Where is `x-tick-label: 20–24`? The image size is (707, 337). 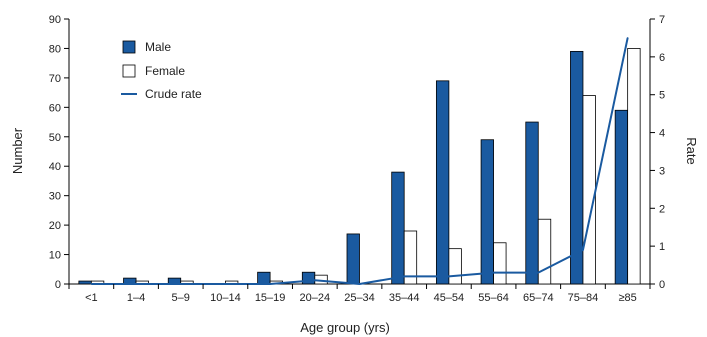
x-tick-label: 20–24 is located at coordinates (315, 298).